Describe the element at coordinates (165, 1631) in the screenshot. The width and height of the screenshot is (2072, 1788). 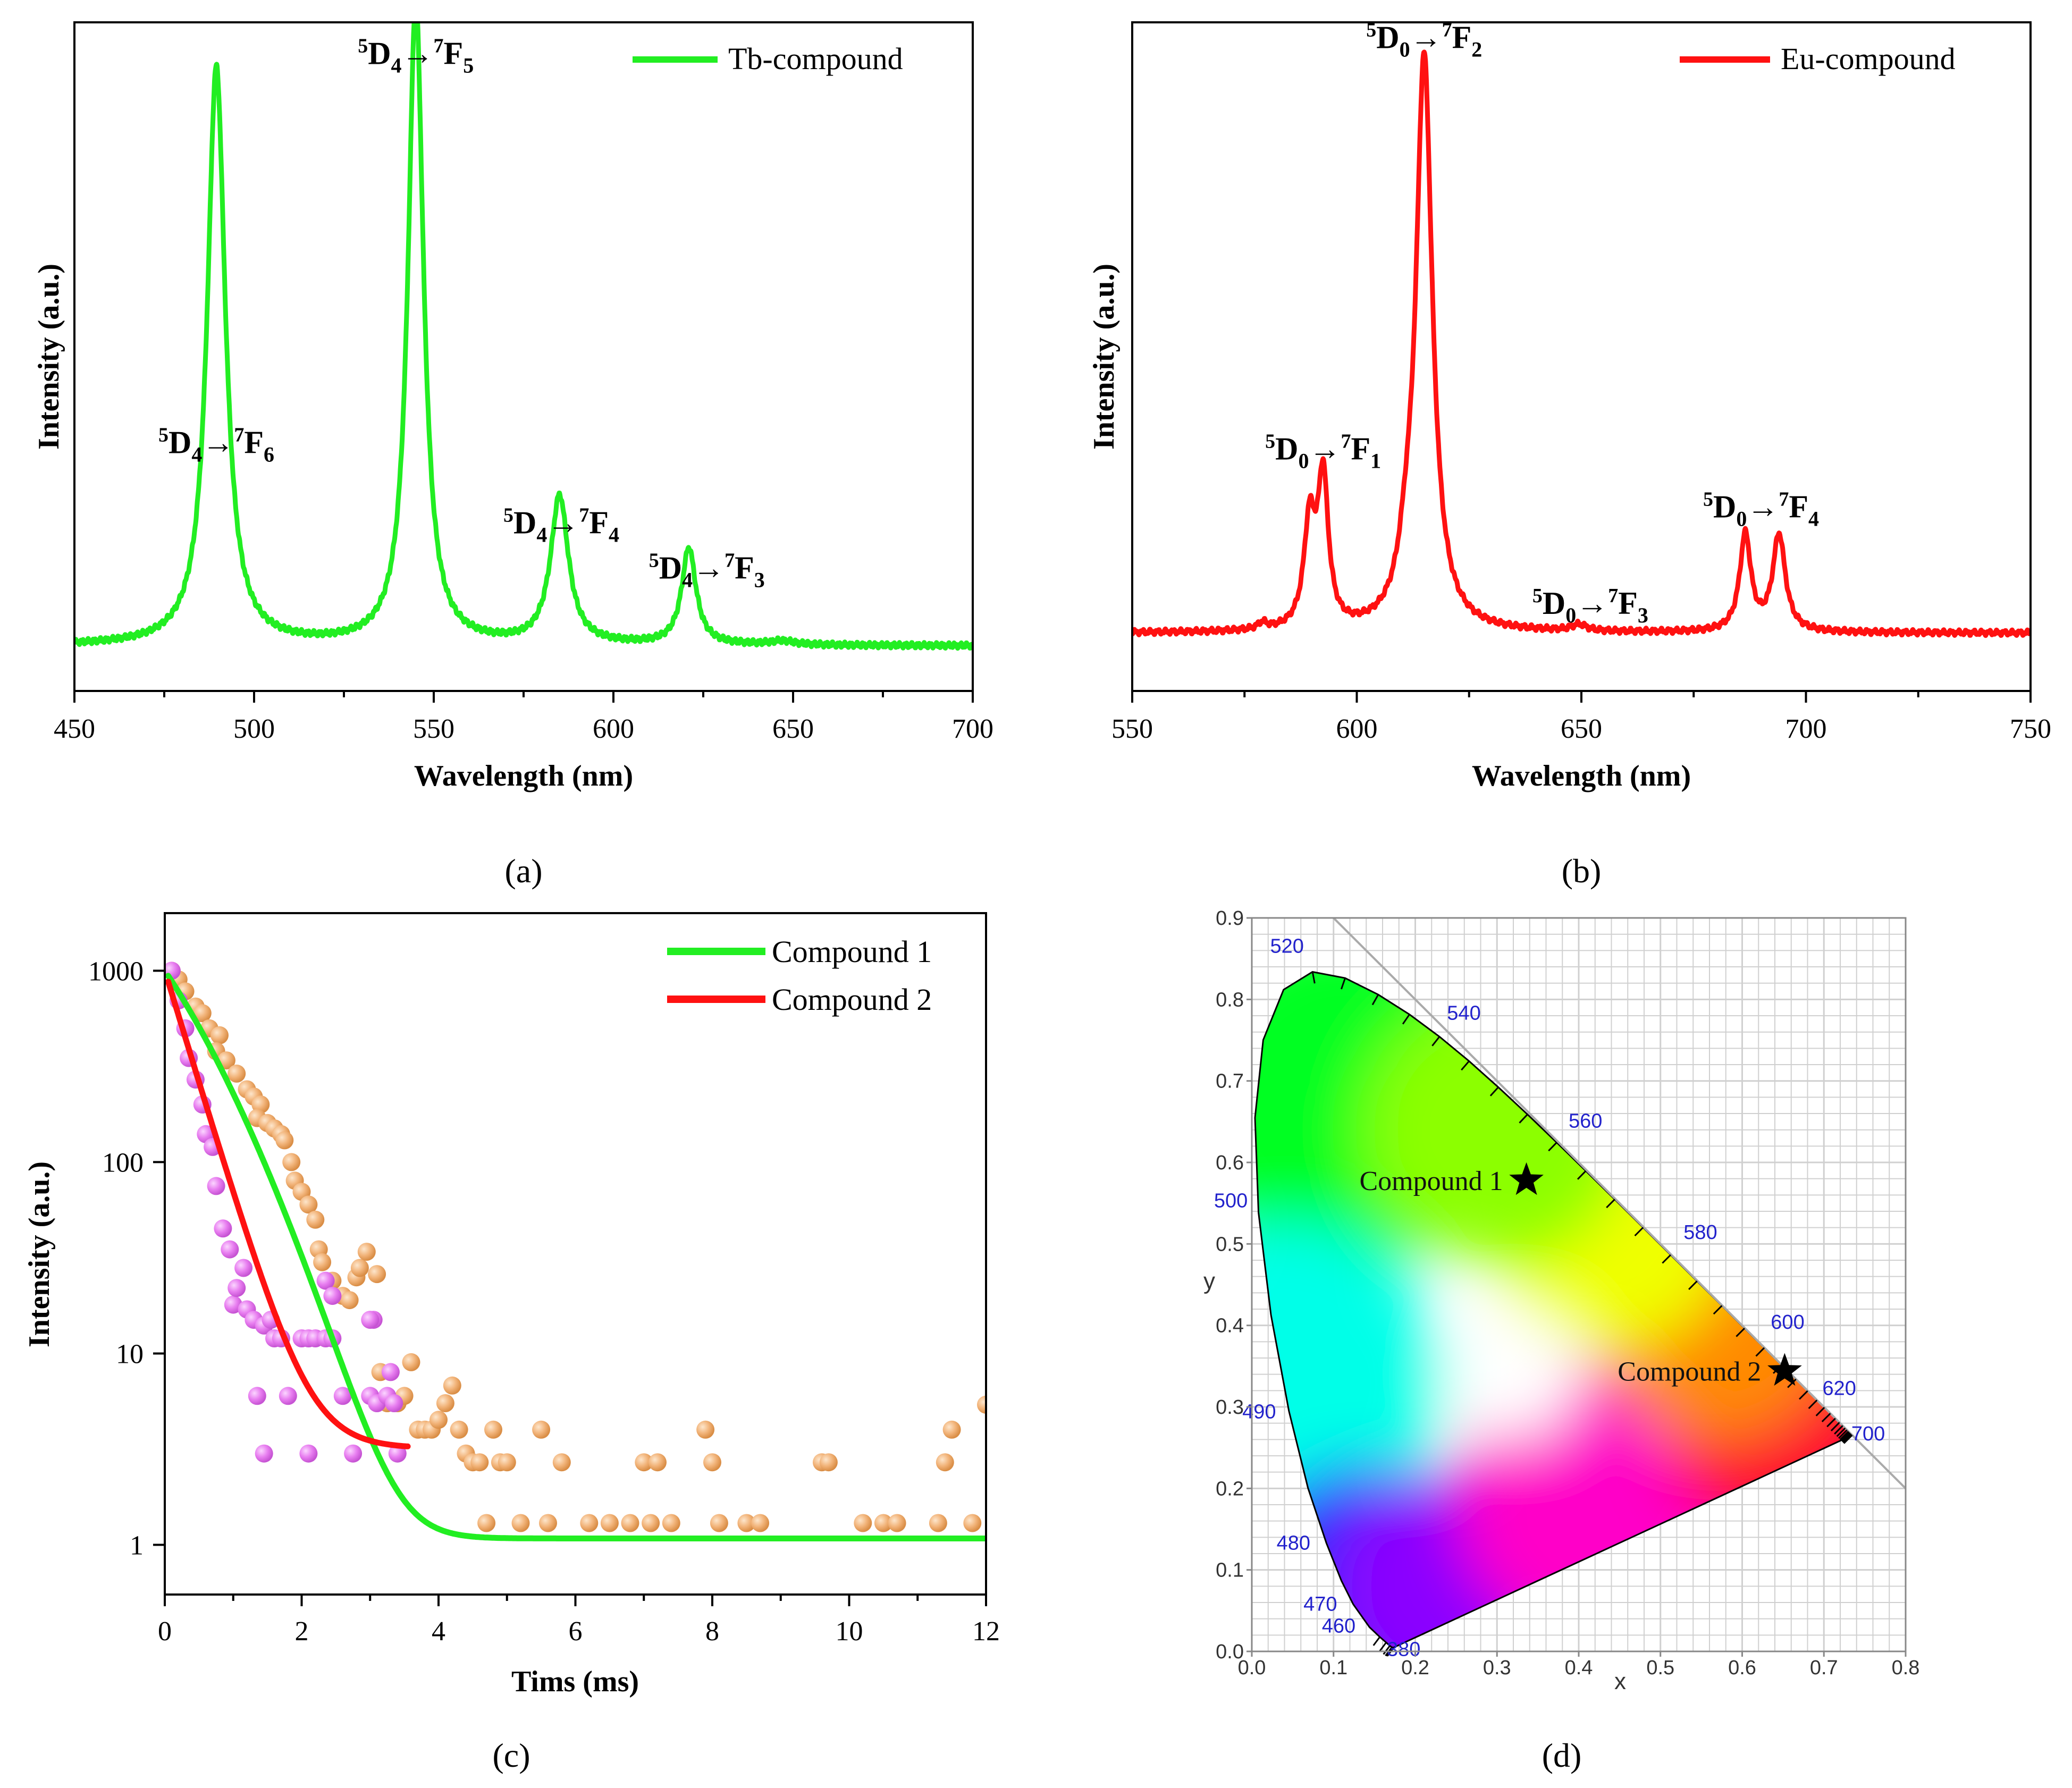
I see `x-tick-label: 0` at that location.